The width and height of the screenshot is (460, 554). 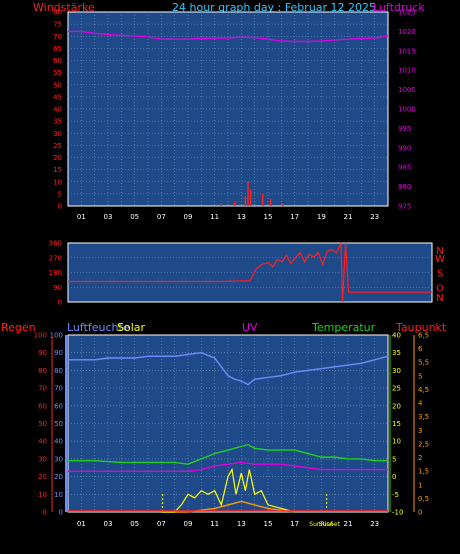 I want to click on y-tick-label-dewpoint: 0,5, so click(x=423, y=499).